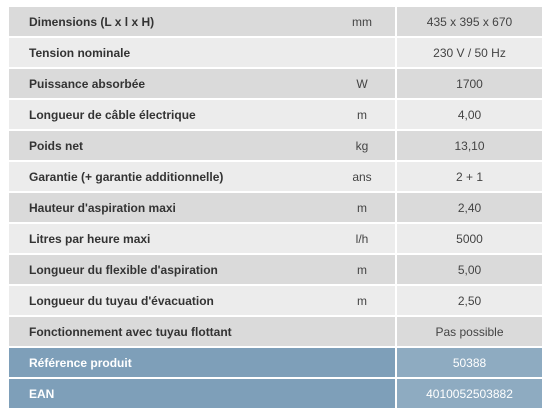 This screenshot has height=419, width=551. I want to click on product-reference-unit, so click(362, 362).